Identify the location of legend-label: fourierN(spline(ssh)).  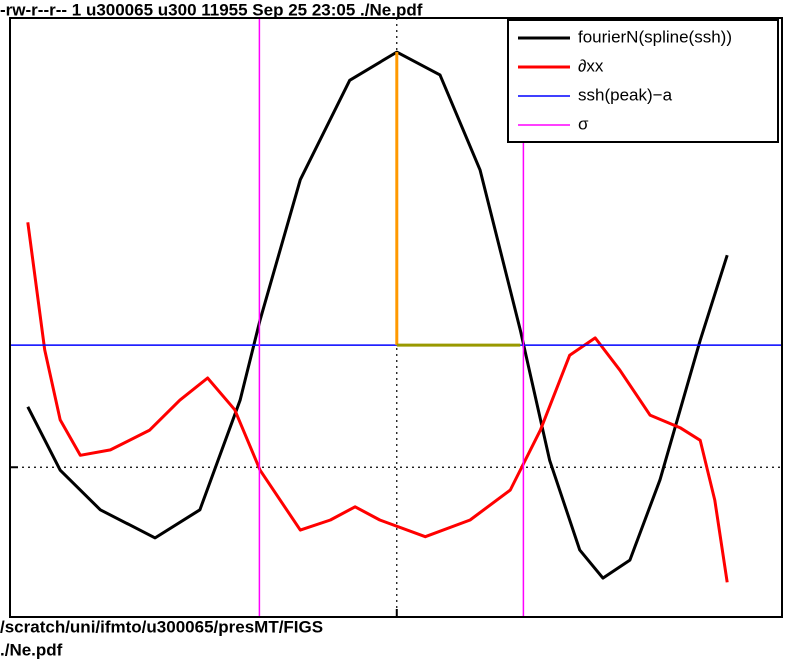
(655, 36).